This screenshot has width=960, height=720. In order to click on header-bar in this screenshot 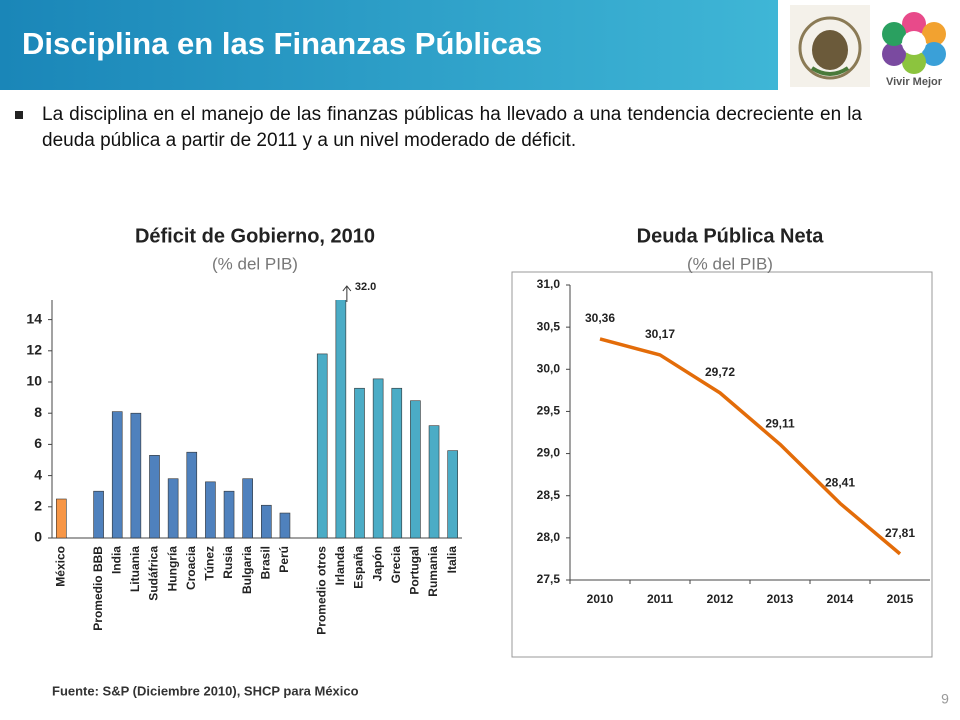, I will do `click(389, 45)`.